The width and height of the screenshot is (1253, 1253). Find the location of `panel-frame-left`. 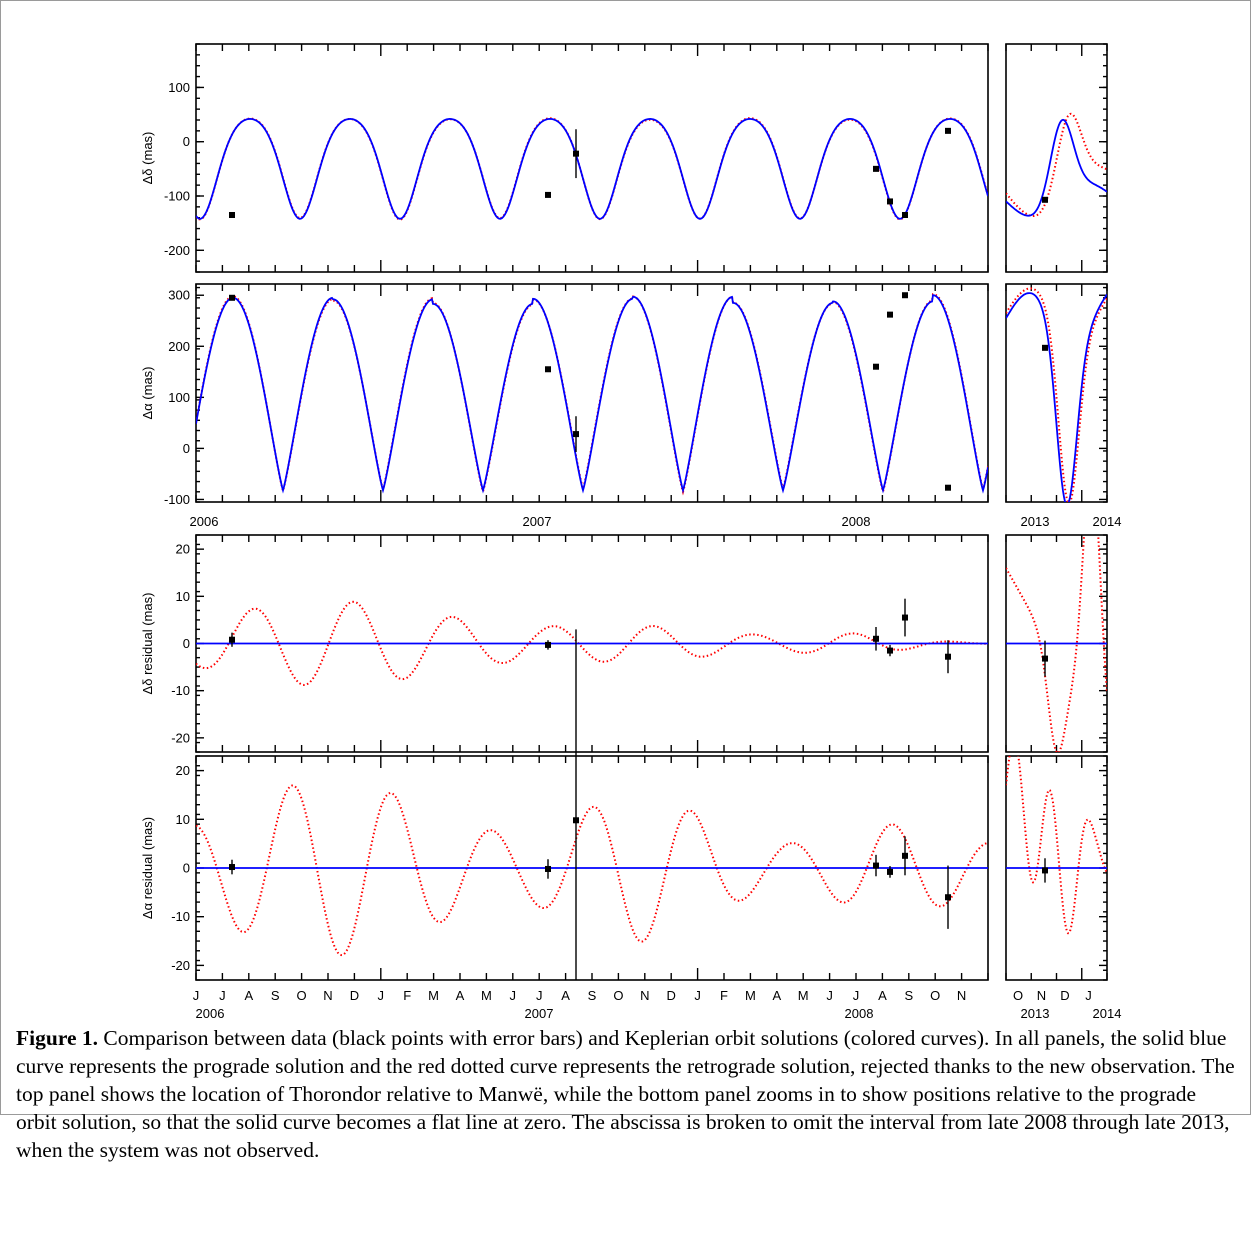

panel-frame-left is located at coordinates (592, 158).